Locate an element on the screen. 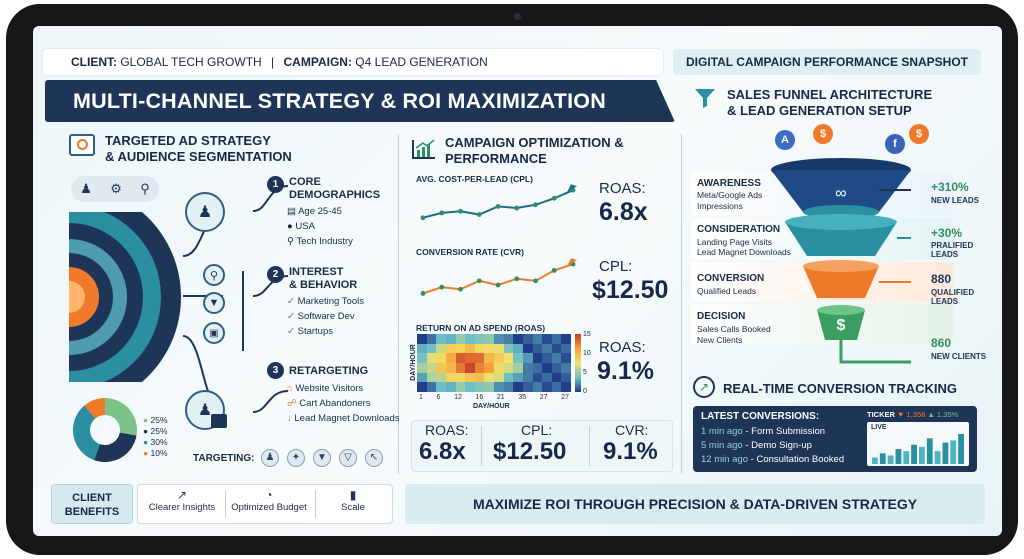 The image size is (1024, 559). stage-consideration-title: CONSIDERATION is located at coordinates (739, 229).